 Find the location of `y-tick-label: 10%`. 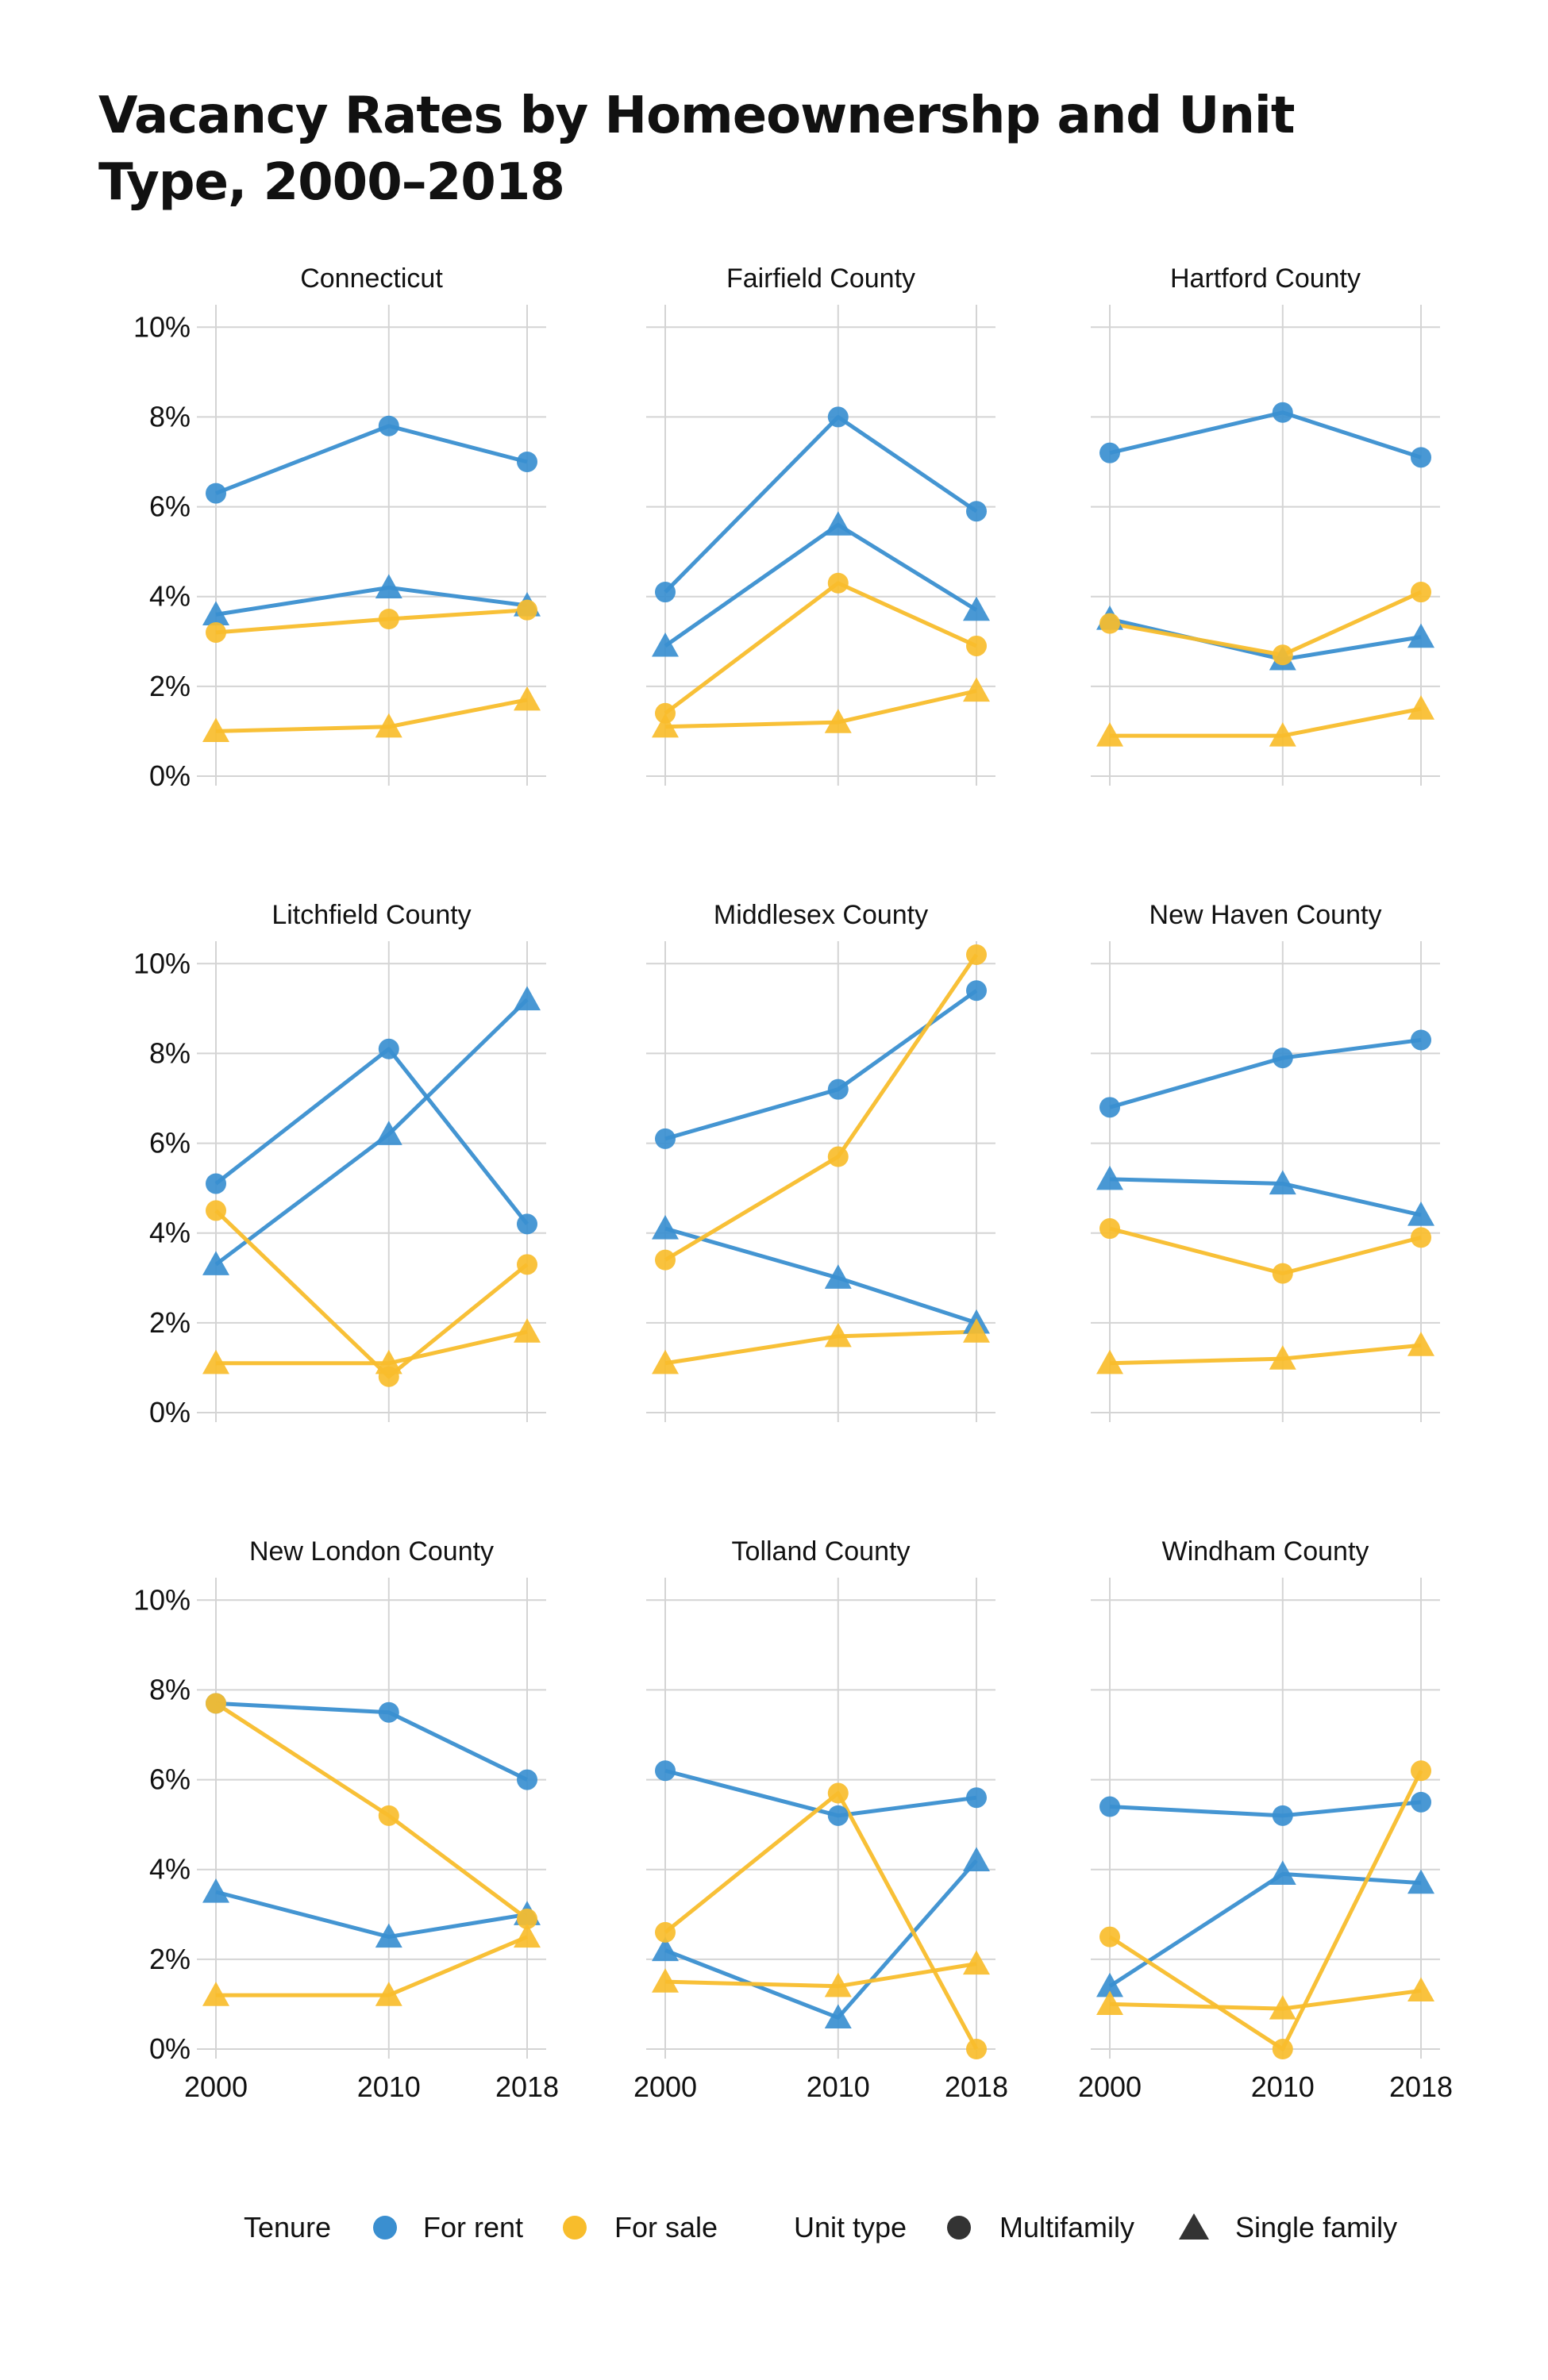

y-tick-label: 10% is located at coordinates (162, 326).